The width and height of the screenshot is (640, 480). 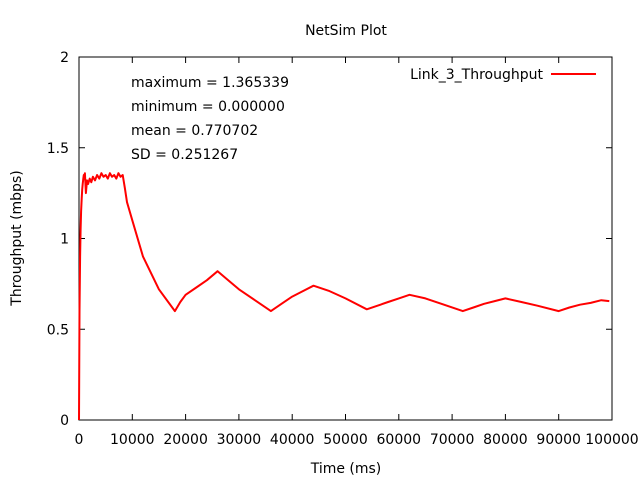 I want to click on x-tick-label: 60000, so click(x=399, y=440).